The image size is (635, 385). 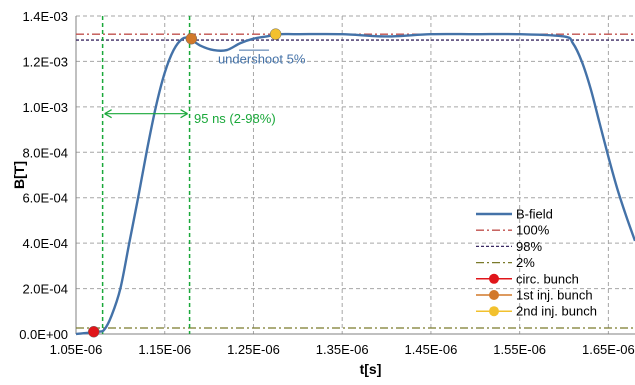 What do you see at coordinates (45, 107) in the screenshot?
I see `y-tick-label: 1.0E-03` at bounding box center [45, 107].